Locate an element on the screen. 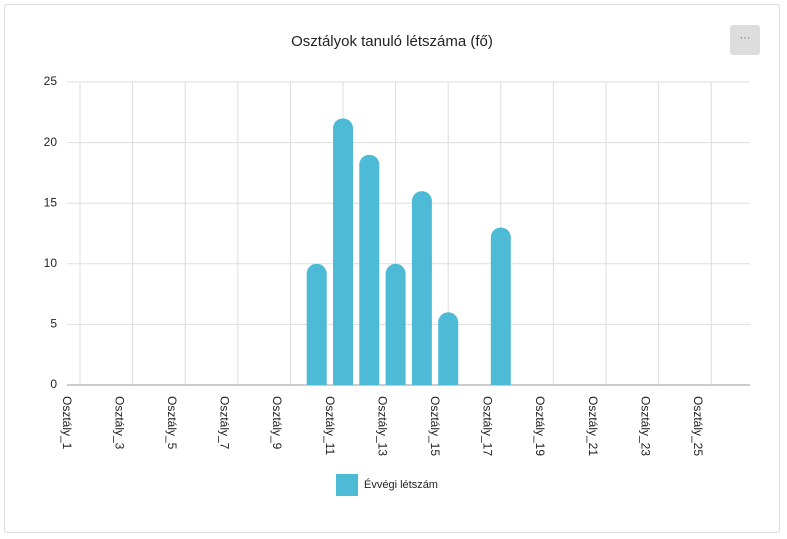 The image size is (787, 539). x-tick-label: Osztály_11 is located at coordinates (330, 425).